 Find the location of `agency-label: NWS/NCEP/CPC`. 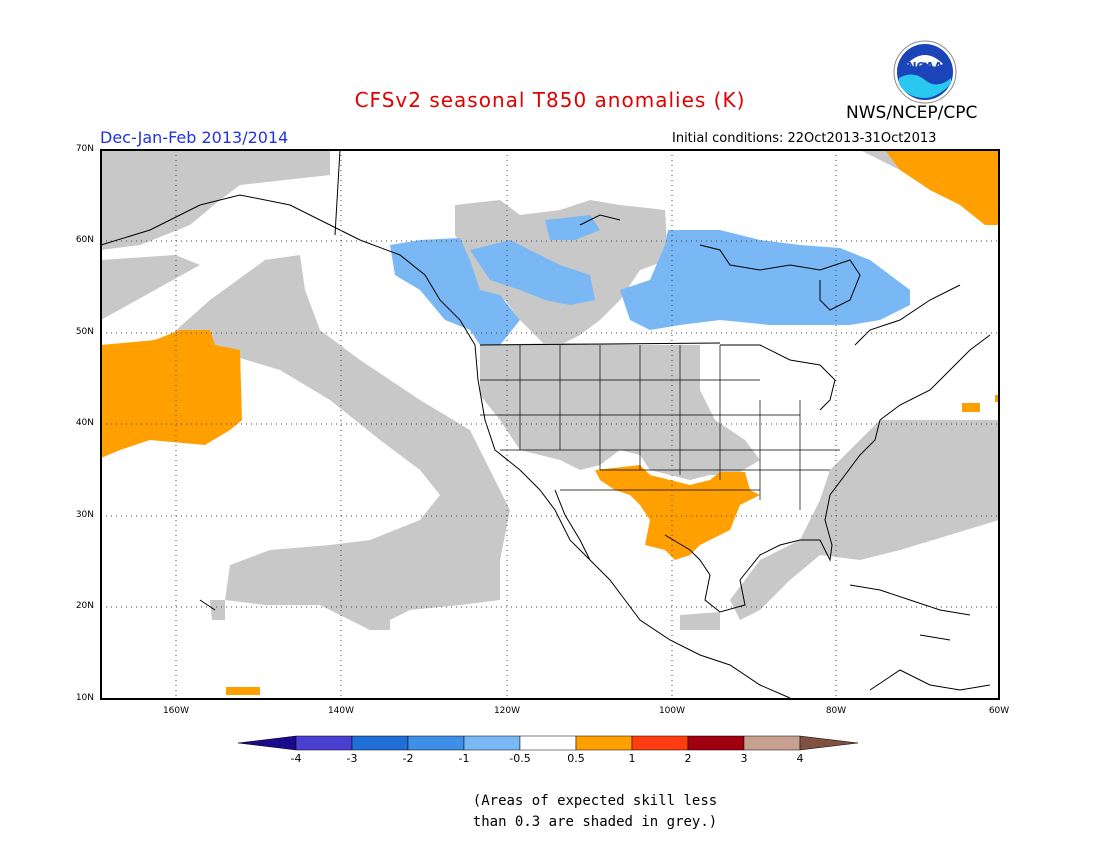

agency-label: NWS/NCEP/CPC is located at coordinates (912, 113).